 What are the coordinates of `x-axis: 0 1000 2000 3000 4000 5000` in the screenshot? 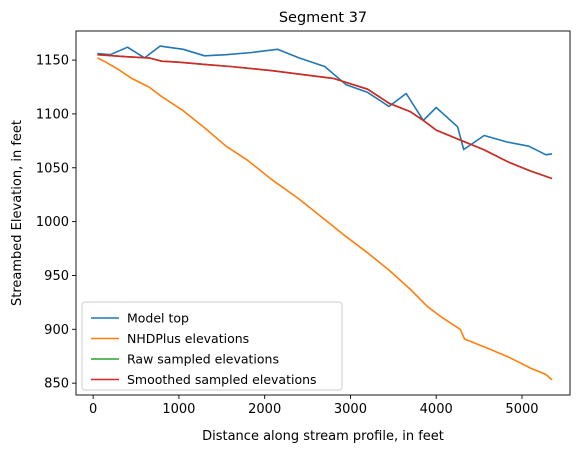 It's located at (314, 406).